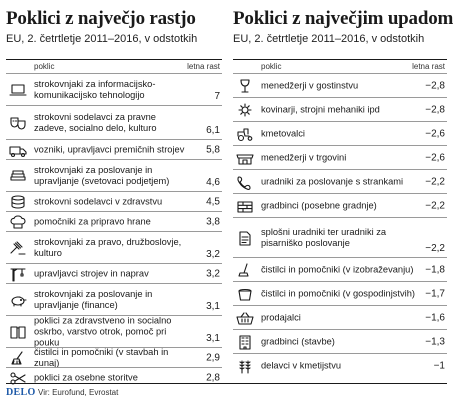 The height and width of the screenshot is (401, 453). What do you see at coordinates (213, 201) in the screenshot?
I see `row-value: 4,5` at bounding box center [213, 201].